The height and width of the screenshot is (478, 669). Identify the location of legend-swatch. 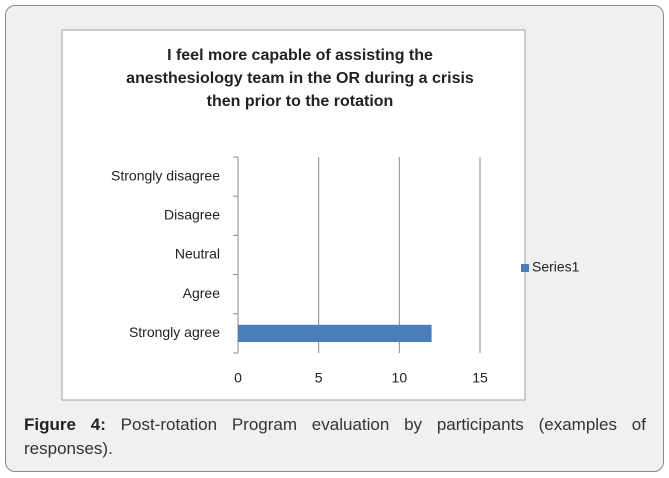
(525, 268).